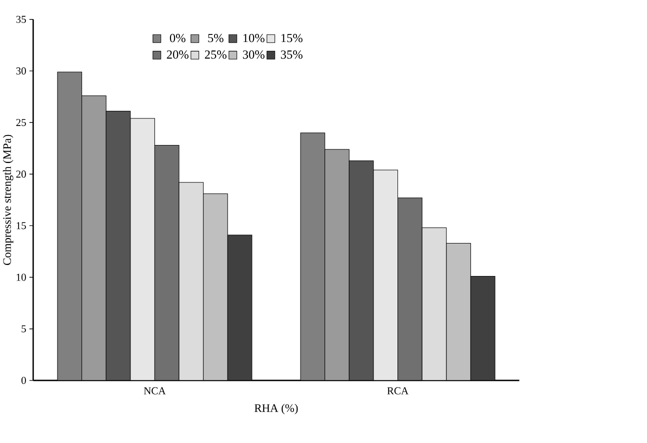  Describe the element at coordinates (155, 390) in the screenshot. I see `x-tick-label: NCA` at that location.